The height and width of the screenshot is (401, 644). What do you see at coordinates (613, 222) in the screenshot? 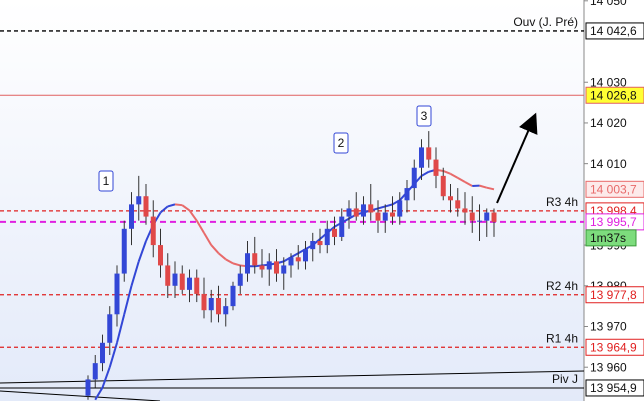
I see `price-label: 13 995,7` at bounding box center [613, 222].